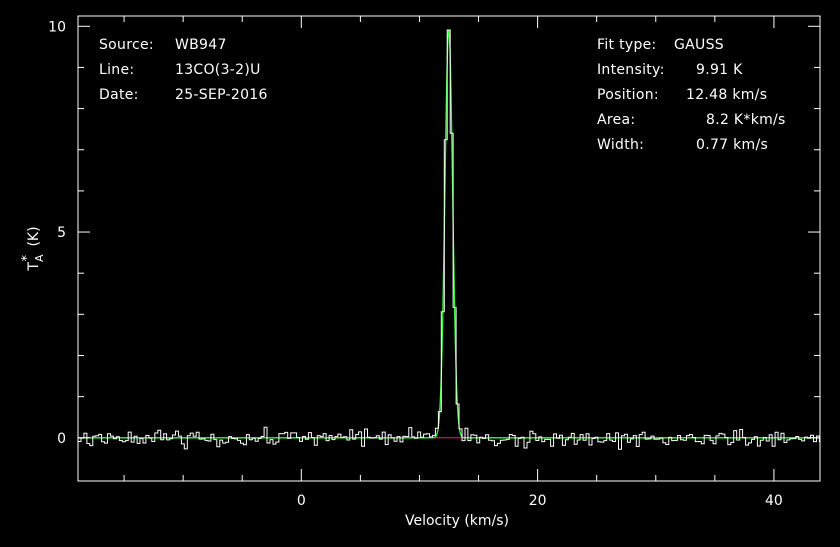 This screenshot has height=547, width=840. Describe the element at coordinates (746, 120) in the screenshot. I see `area-value: 8.2 K*km/s` at that location.